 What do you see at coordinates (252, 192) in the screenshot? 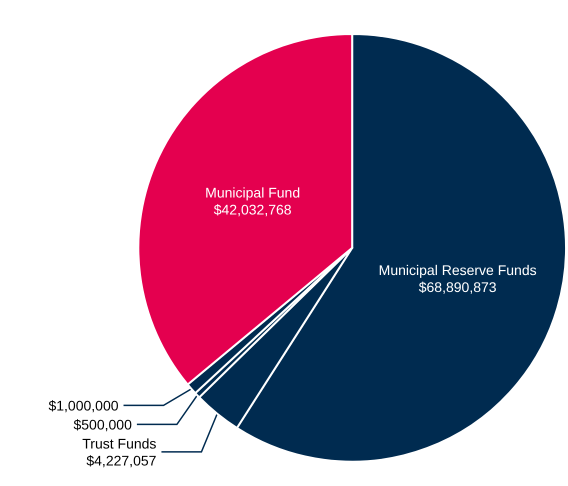
I see `slice-label: Municipal Fund` at bounding box center [252, 192].